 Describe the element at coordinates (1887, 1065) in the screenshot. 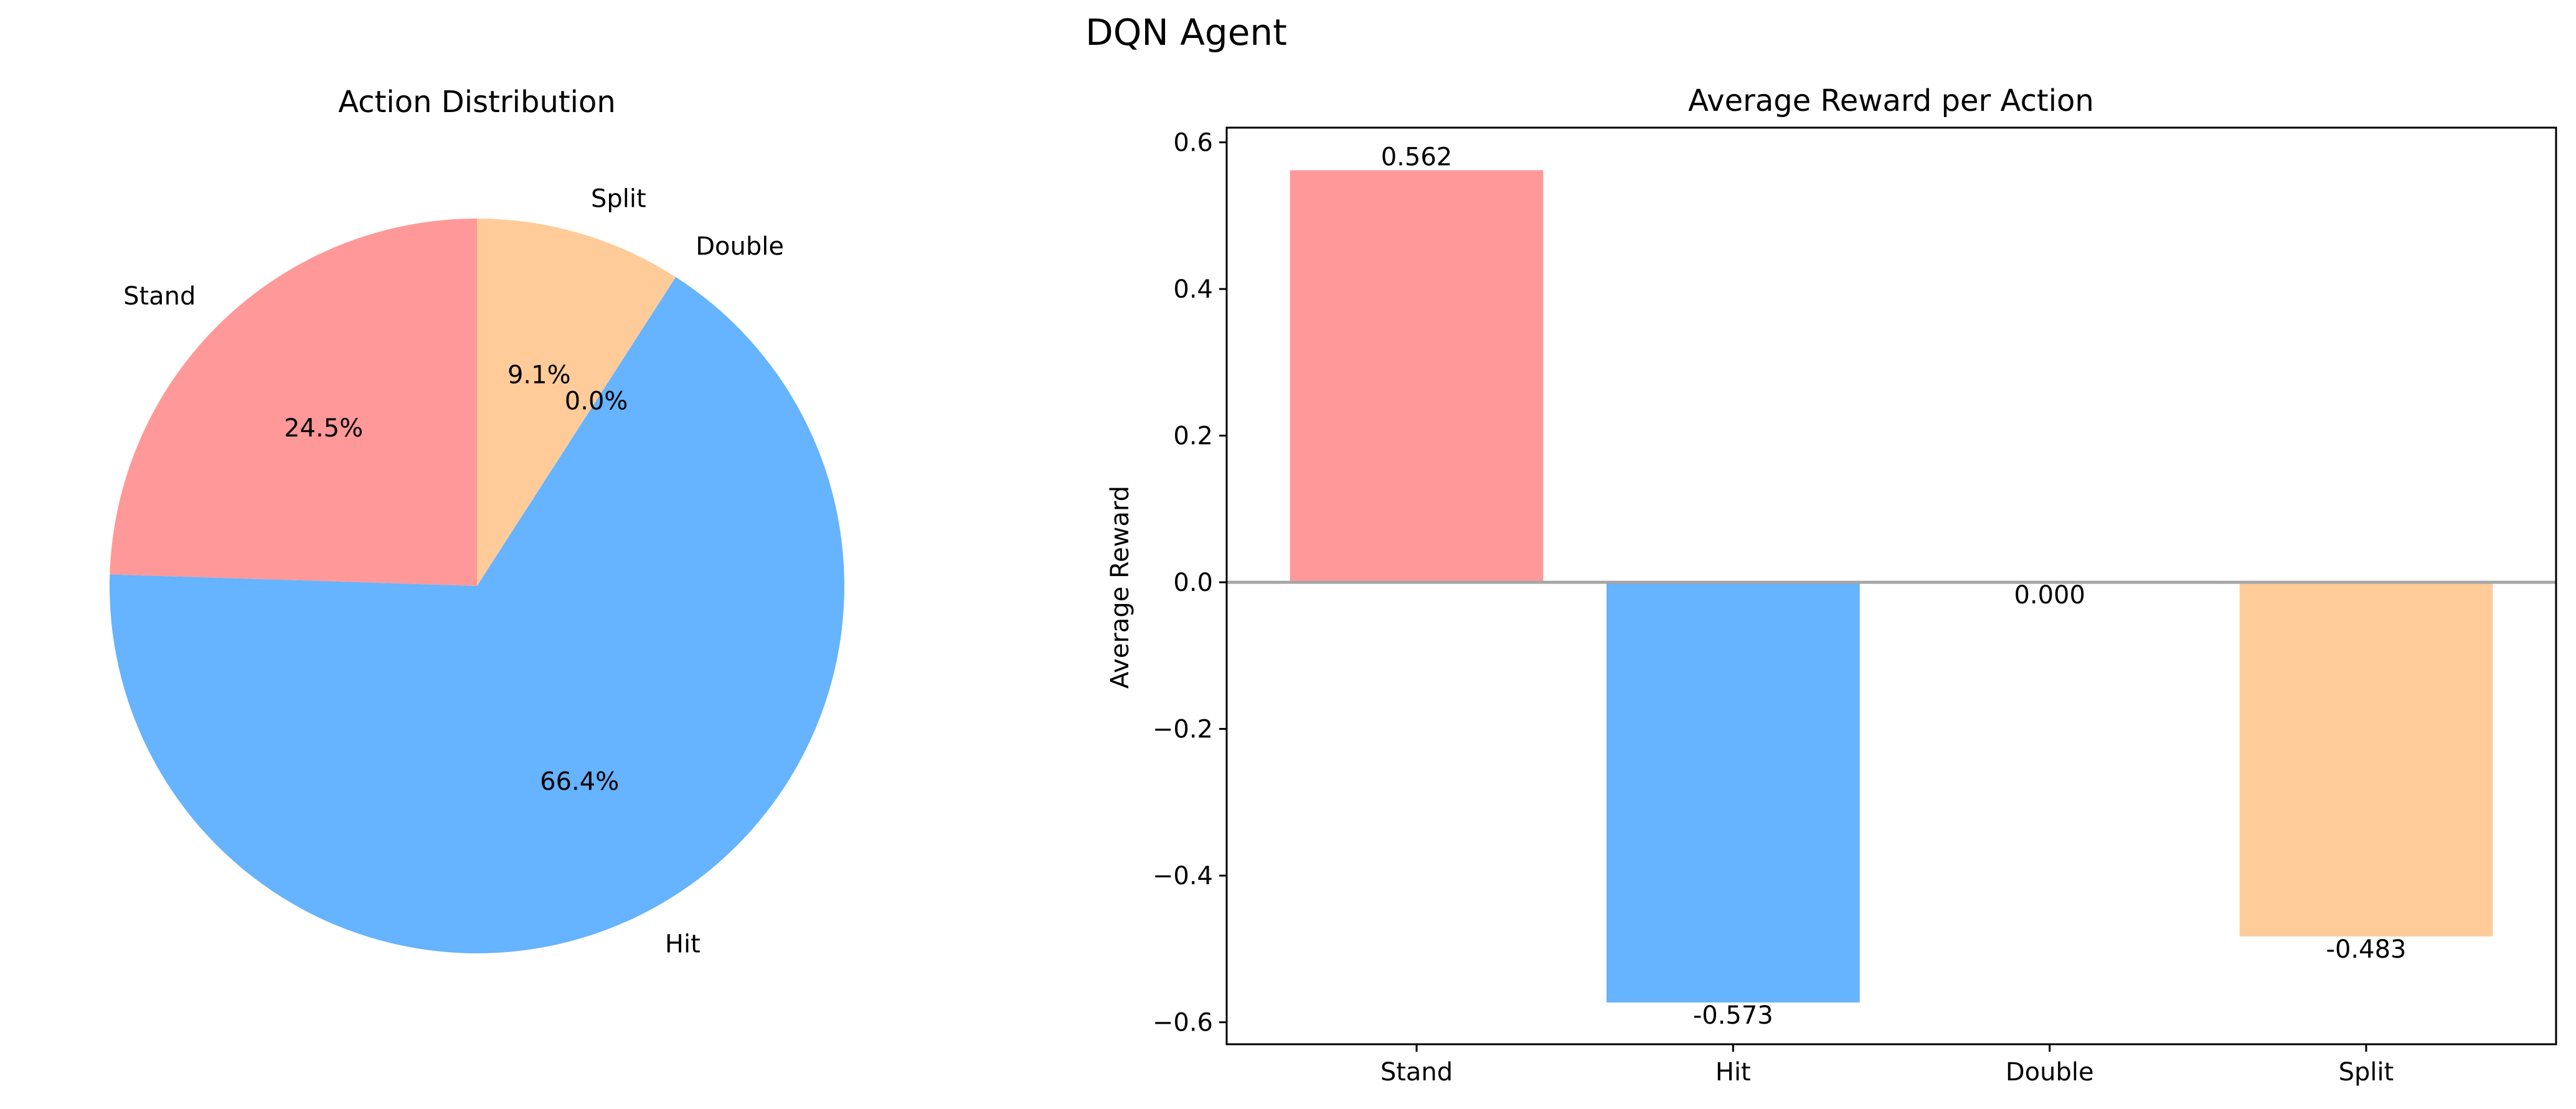

I see `x-axis-ticks: Stand Hit Double Split` at that location.